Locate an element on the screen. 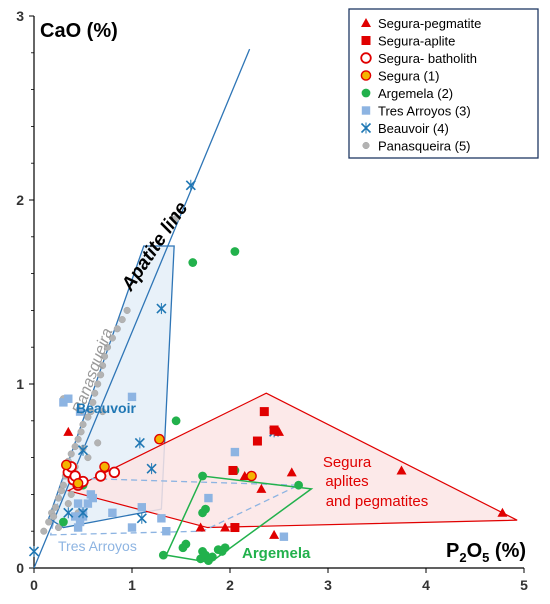 The width and height of the screenshot is (550, 604). legend-item: Segura-pegmatite is located at coordinates (421, 23).